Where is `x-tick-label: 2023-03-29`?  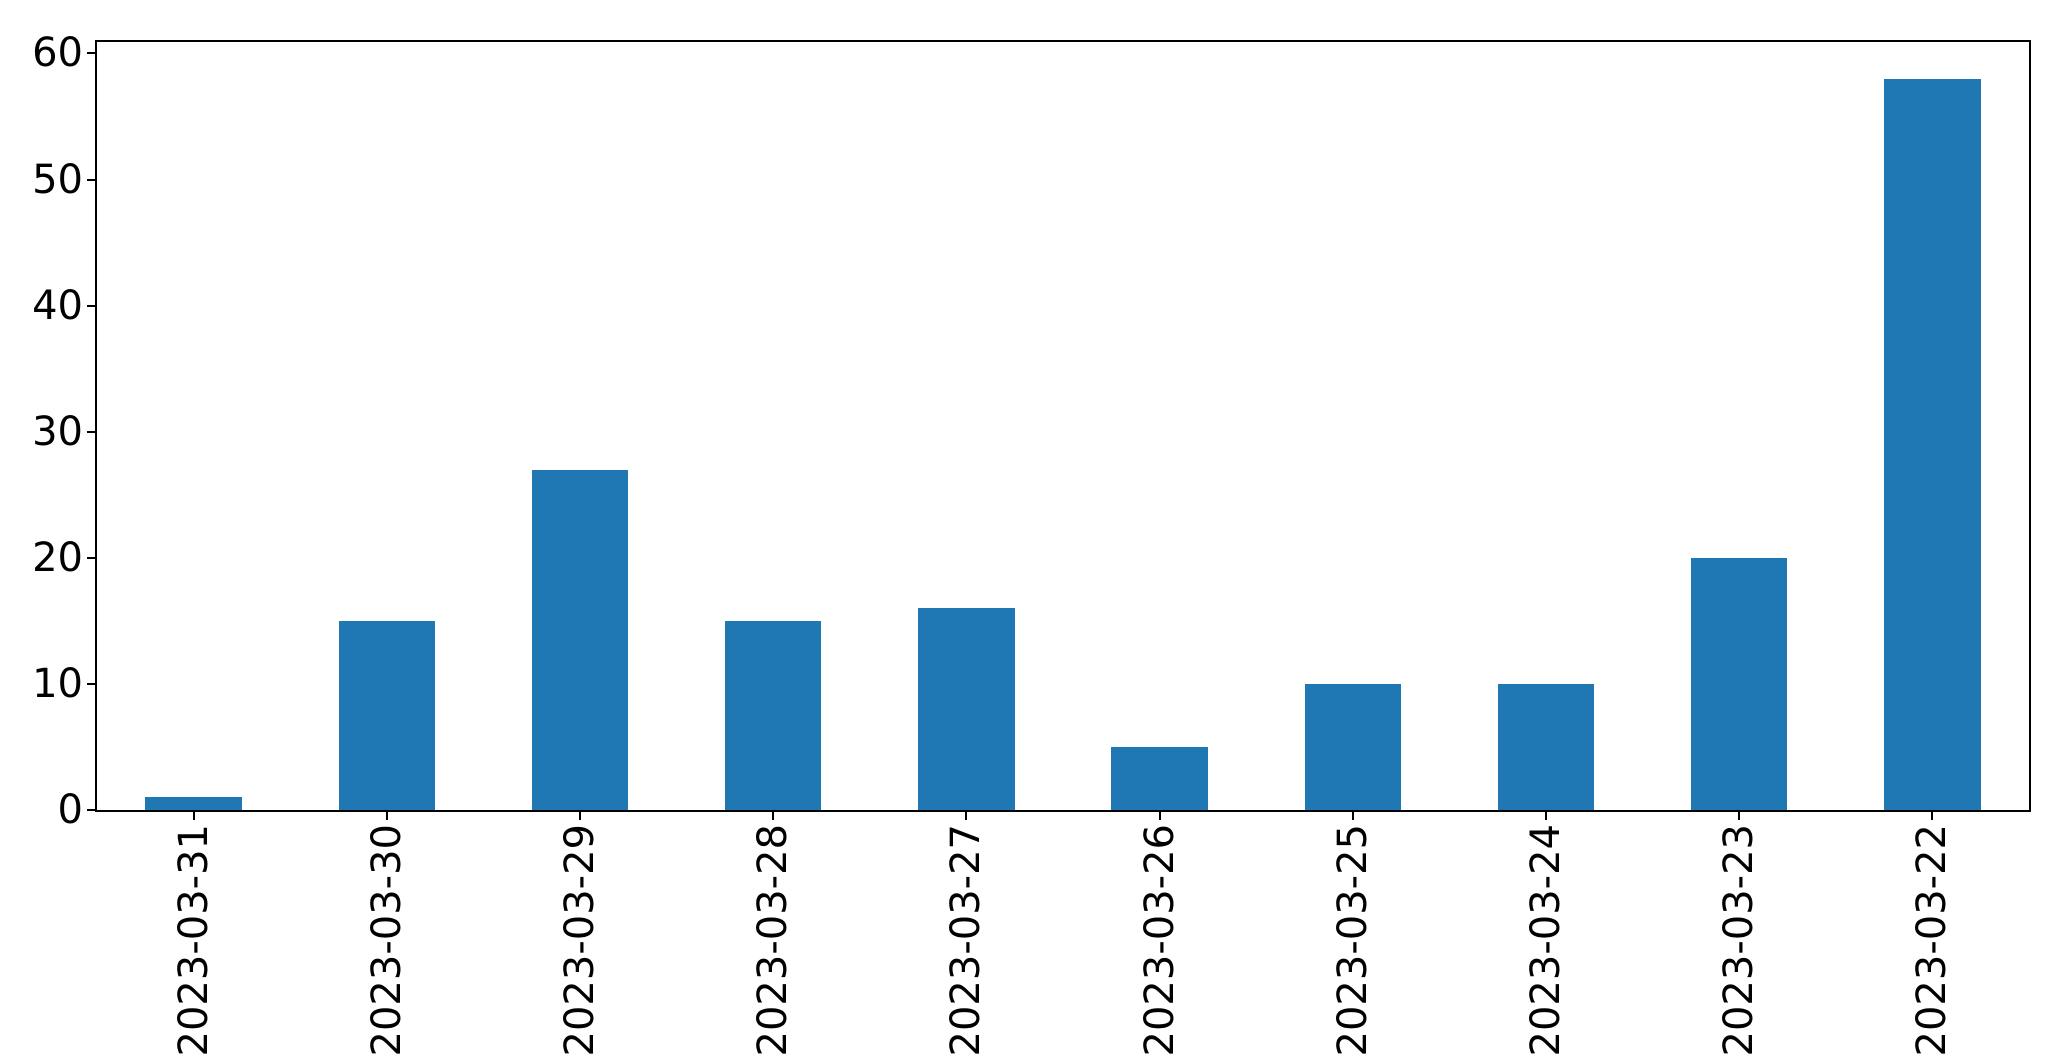
x-tick-label: 2023-03-29 is located at coordinates (580, 940).